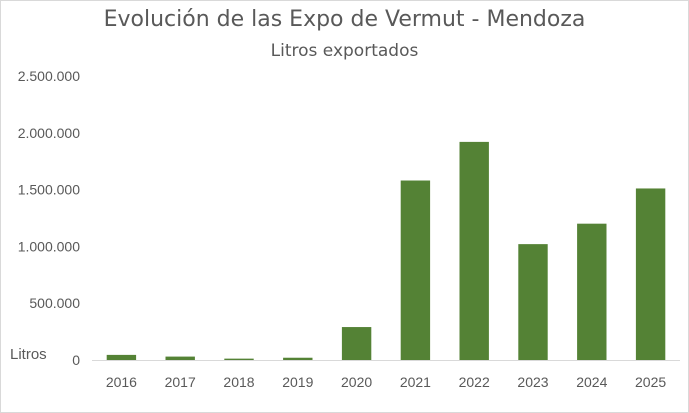 This screenshot has width=689, height=413. What do you see at coordinates (76, 360) in the screenshot?
I see `y-tick-label: 0` at bounding box center [76, 360].